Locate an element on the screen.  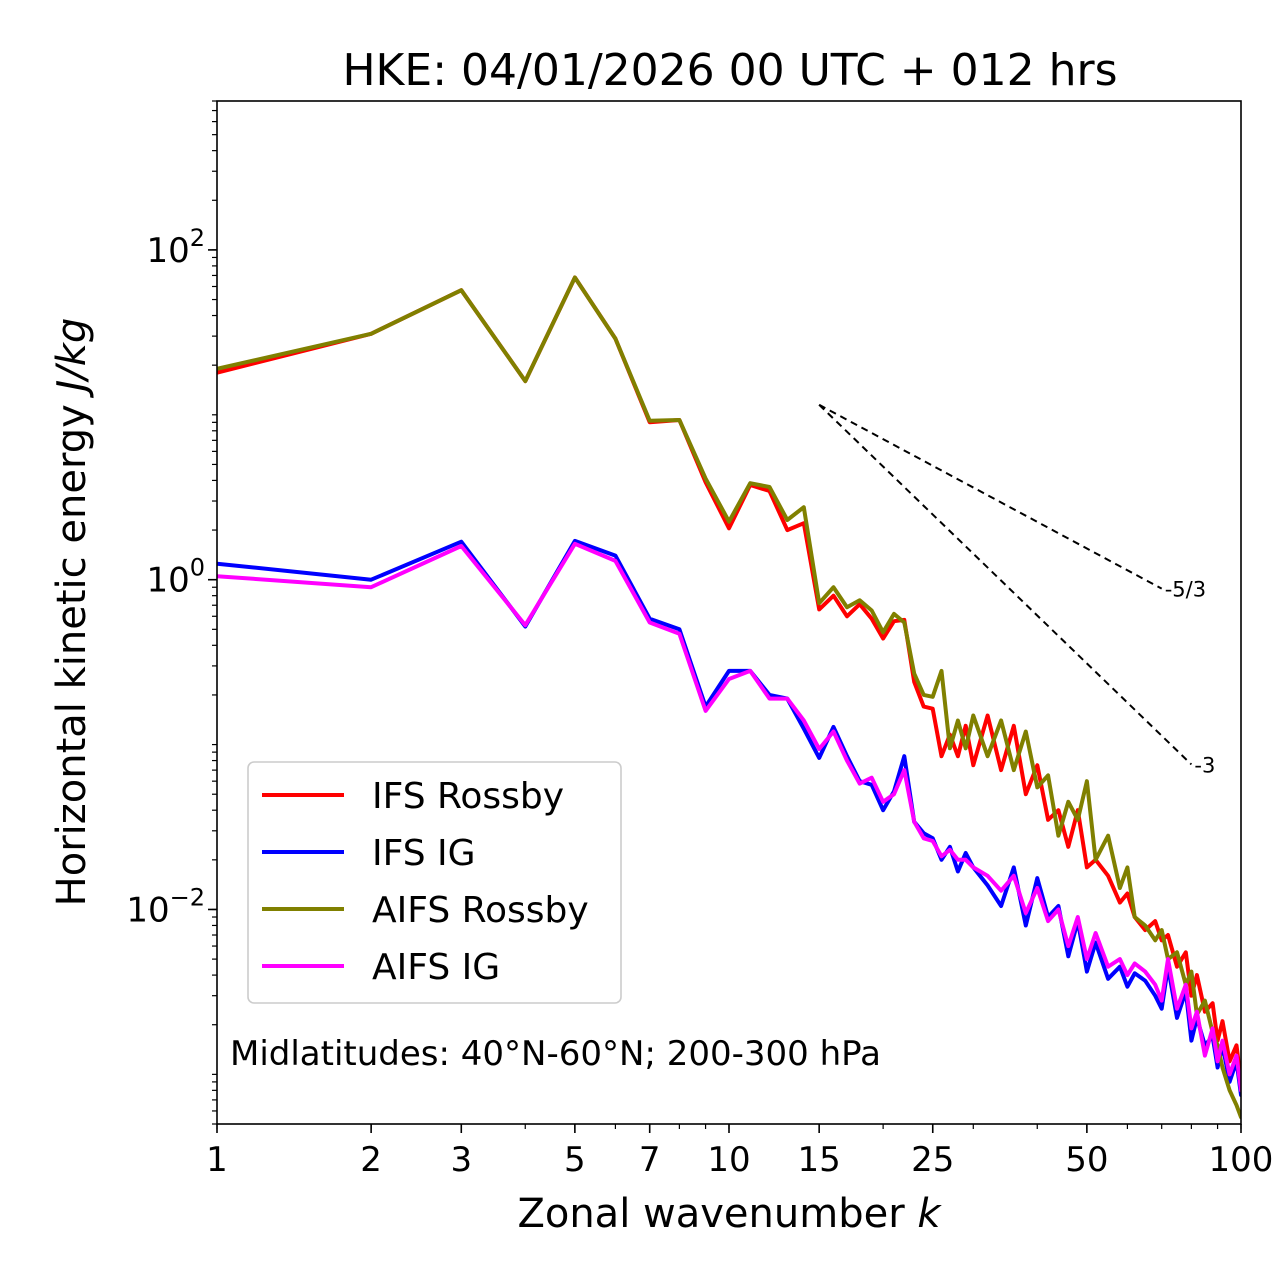
x-tick-label: 5 is located at coordinates (575, 1160).